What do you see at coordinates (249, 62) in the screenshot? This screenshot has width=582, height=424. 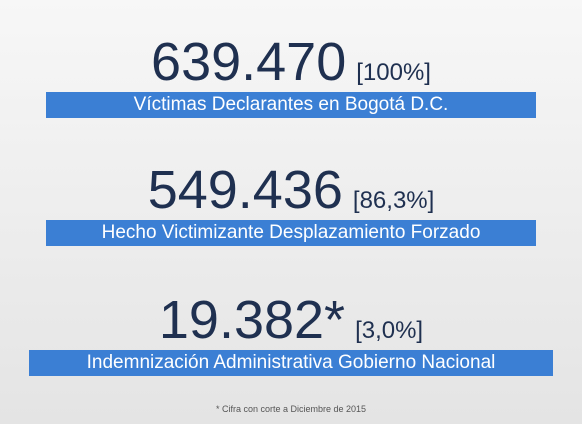 I see `stat-number: 639.470` at bounding box center [249, 62].